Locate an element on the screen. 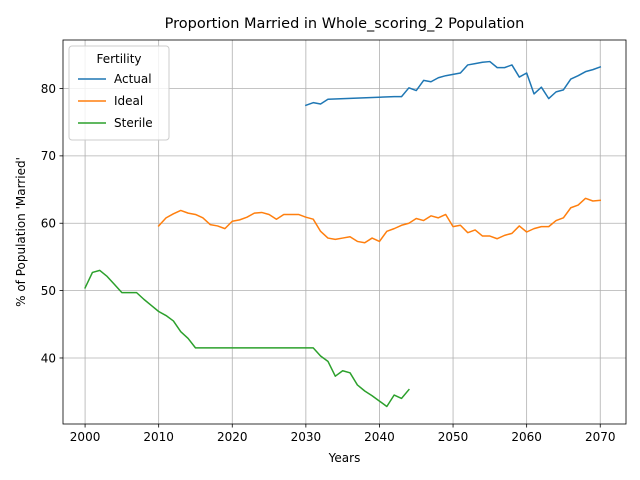 The width and height of the screenshot is (640, 480). y-tick-label: 70 is located at coordinates (48, 156).